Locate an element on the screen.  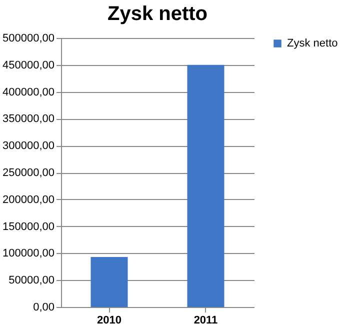
x-tick-label: 2011 is located at coordinates (206, 320).